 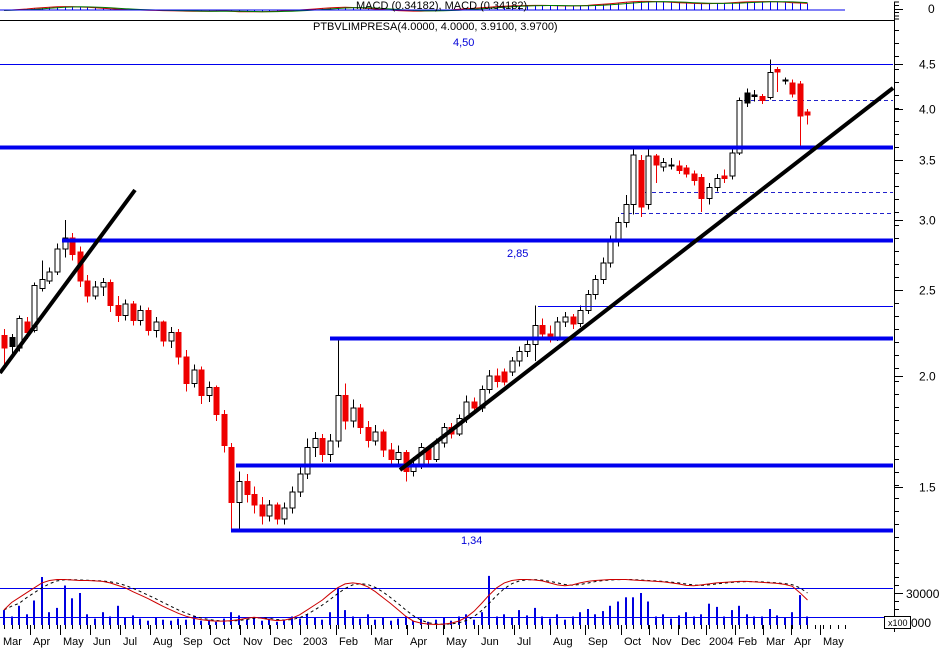 I want to click on annotation-450: 4,50, so click(x=464, y=43).